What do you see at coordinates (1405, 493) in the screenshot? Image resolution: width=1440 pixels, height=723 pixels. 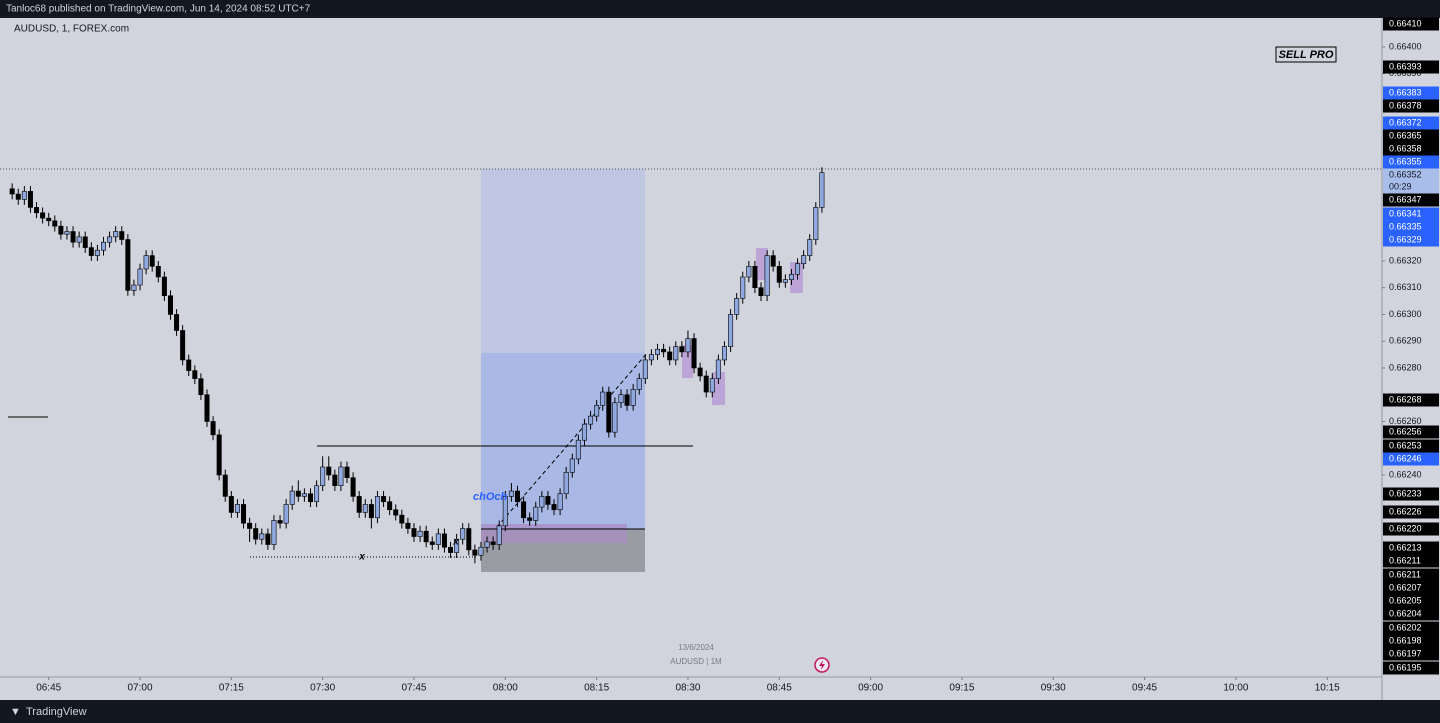 I see `price-tag-label: 0.66233` at bounding box center [1405, 493].